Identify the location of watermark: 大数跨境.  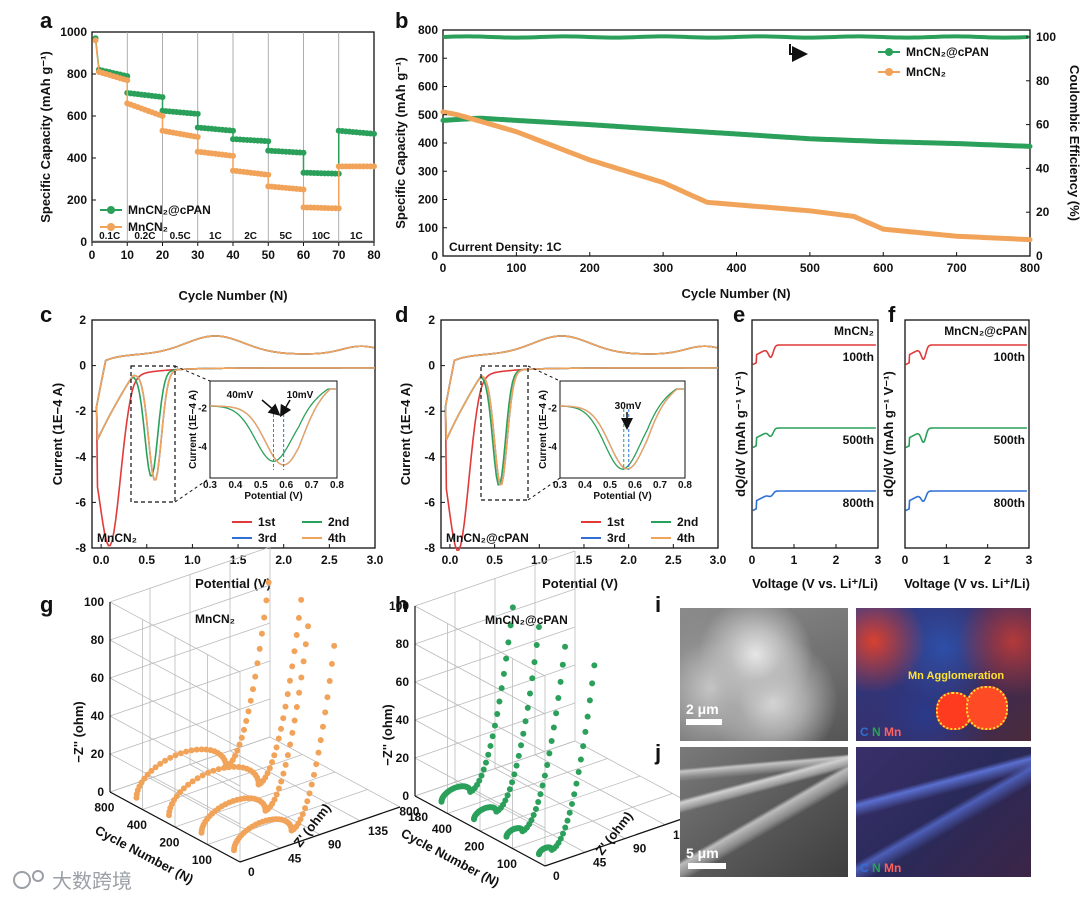
(72, 881).